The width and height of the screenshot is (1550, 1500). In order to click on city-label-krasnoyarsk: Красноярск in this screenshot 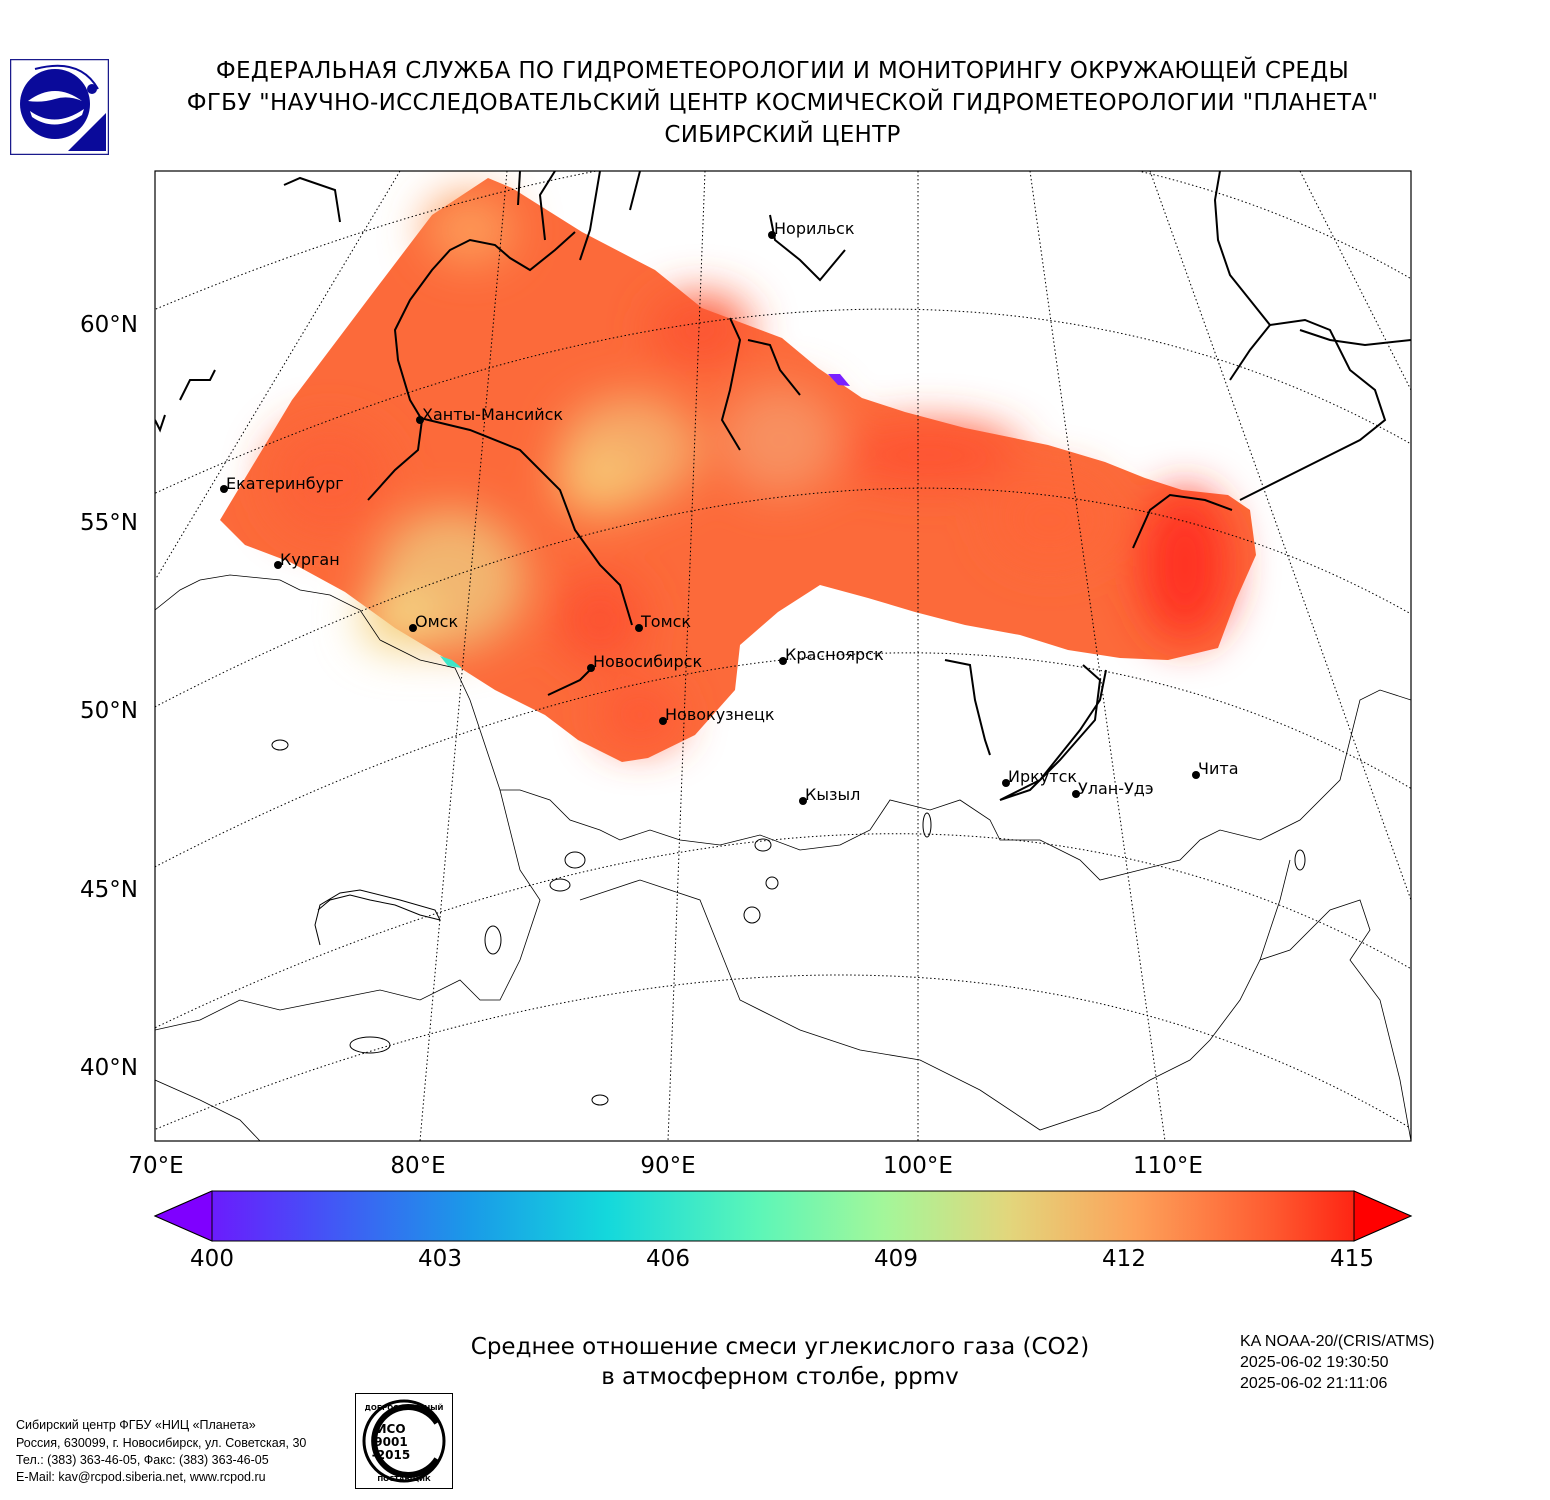, I will do `click(834, 654)`.